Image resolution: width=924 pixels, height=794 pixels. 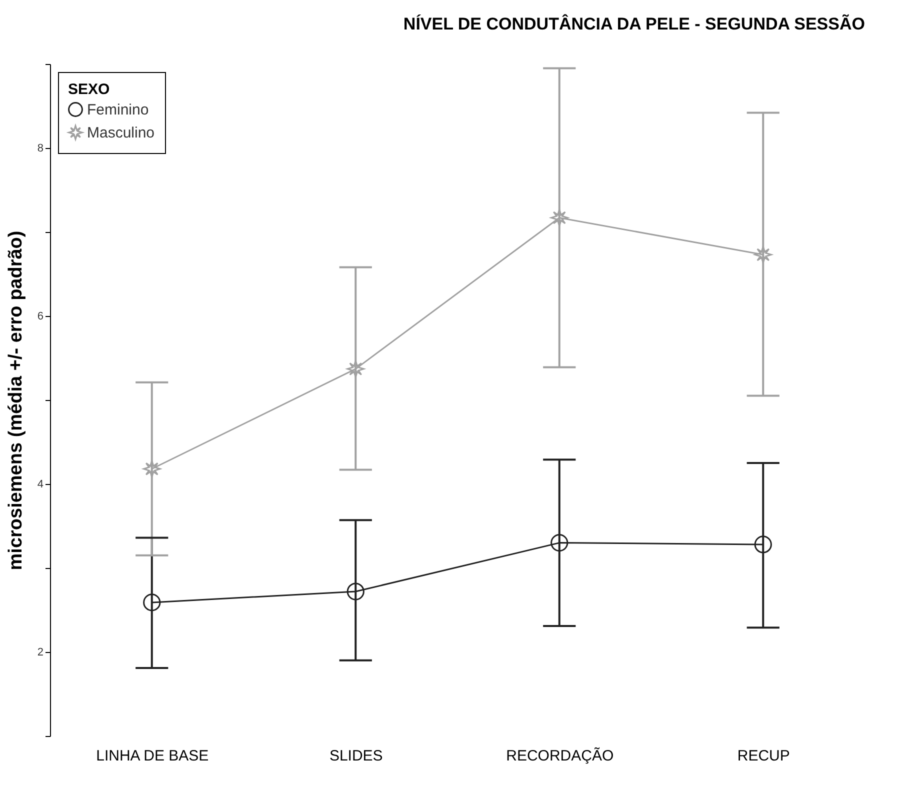 What do you see at coordinates (560, 755) in the screenshot?
I see `x-tick-label: RECORDAÇÃO` at bounding box center [560, 755].